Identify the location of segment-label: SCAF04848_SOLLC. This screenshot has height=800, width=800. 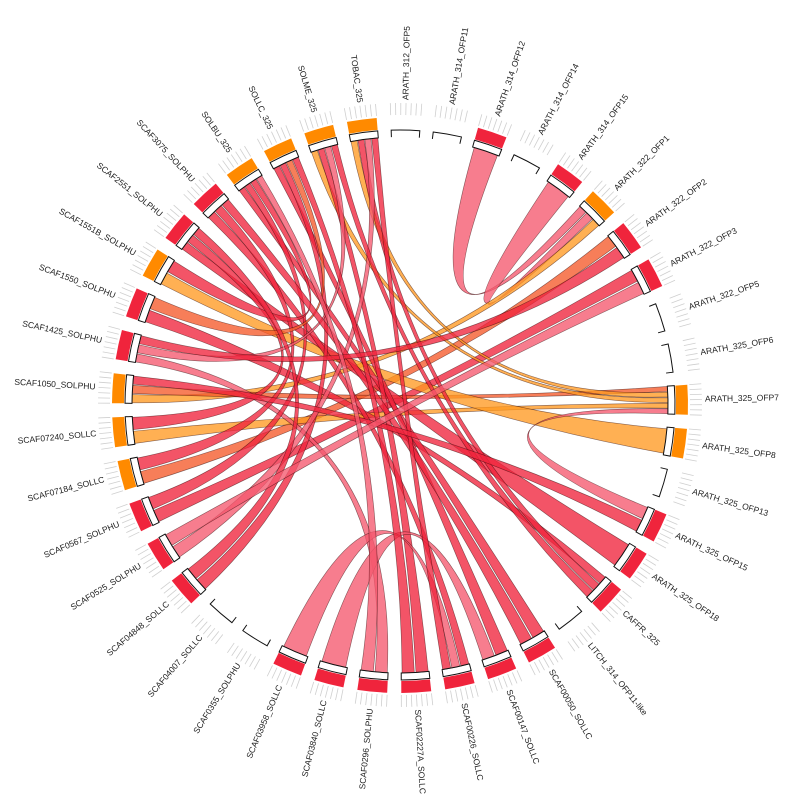
(138, 628).